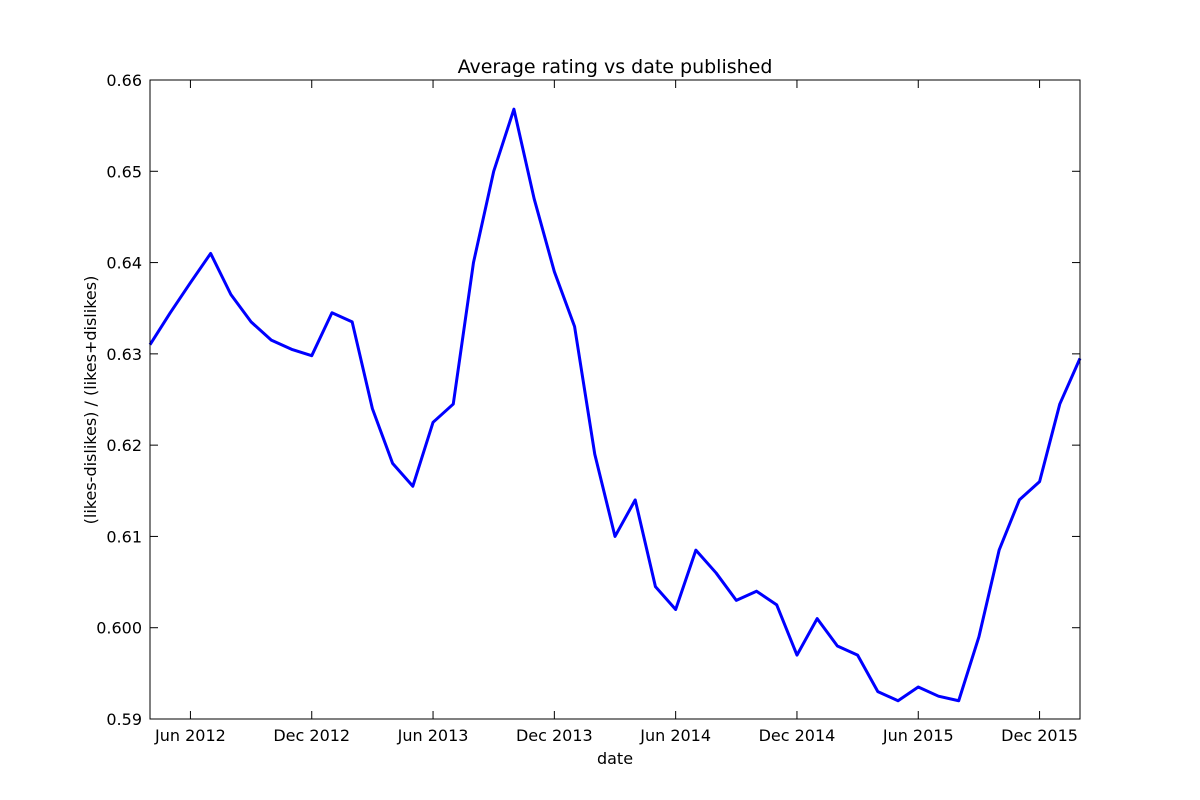  What do you see at coordinates (124, 719) in the screenshot?
I see `y-tick-label: 0.59` at bounding box center [124, 719].